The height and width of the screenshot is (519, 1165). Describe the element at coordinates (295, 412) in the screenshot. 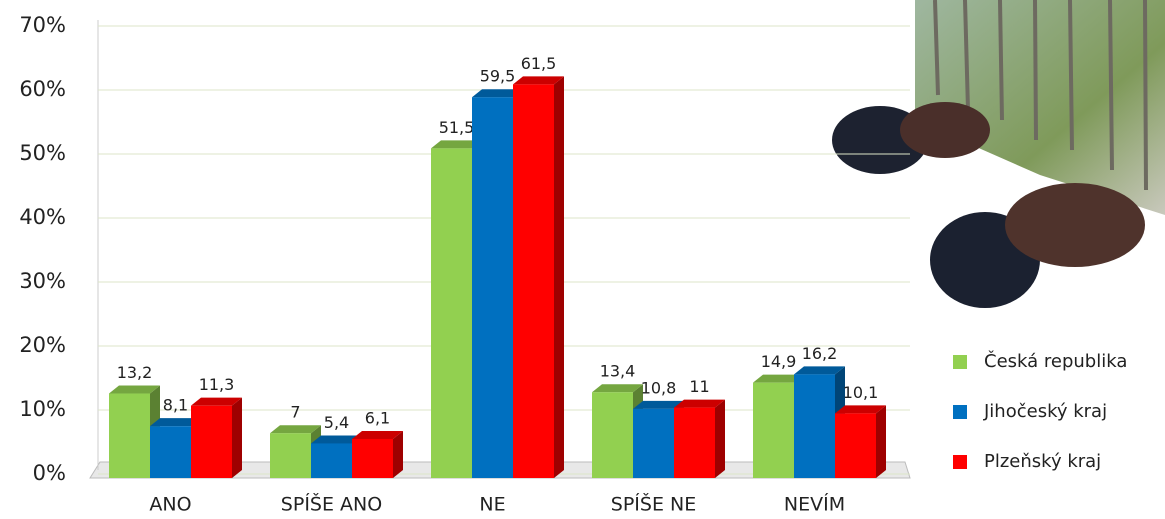

I see `value-label: 7` at that location.